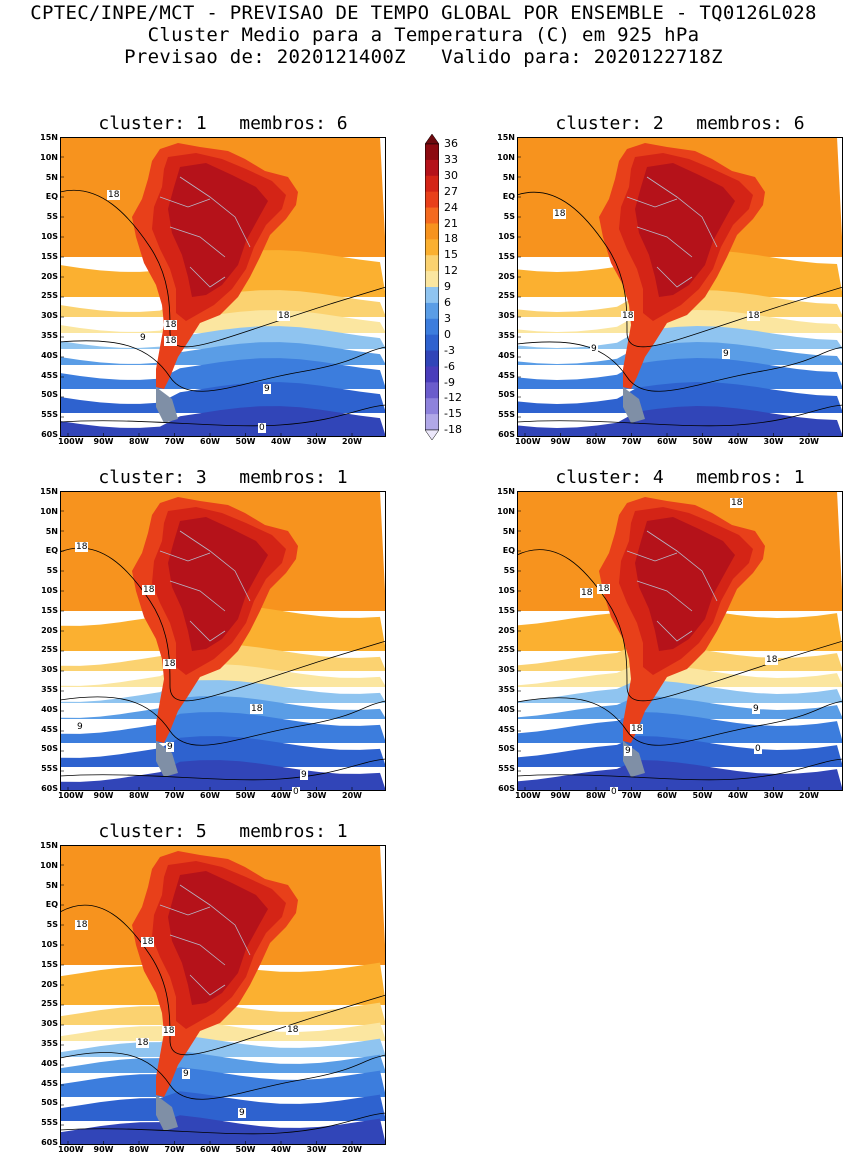 Image resolution: width=847 pixels, height=1157 pixels. Describe the element at coordinates (49, 236) in the screenshot. I see `lat-label: 10S` at that location.